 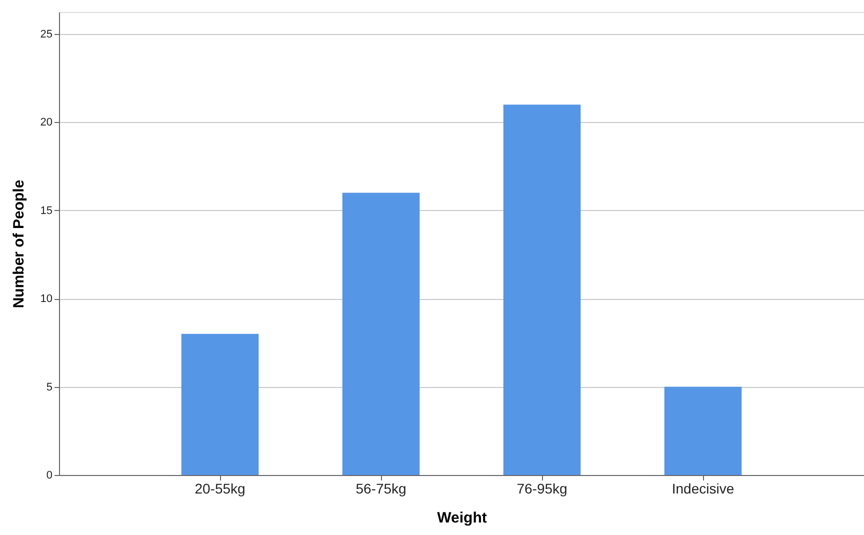 What do you see at coordinates (46, 122) in the screenshot?
I see `y-tick-label: 20` at bounding box center [46, 122].